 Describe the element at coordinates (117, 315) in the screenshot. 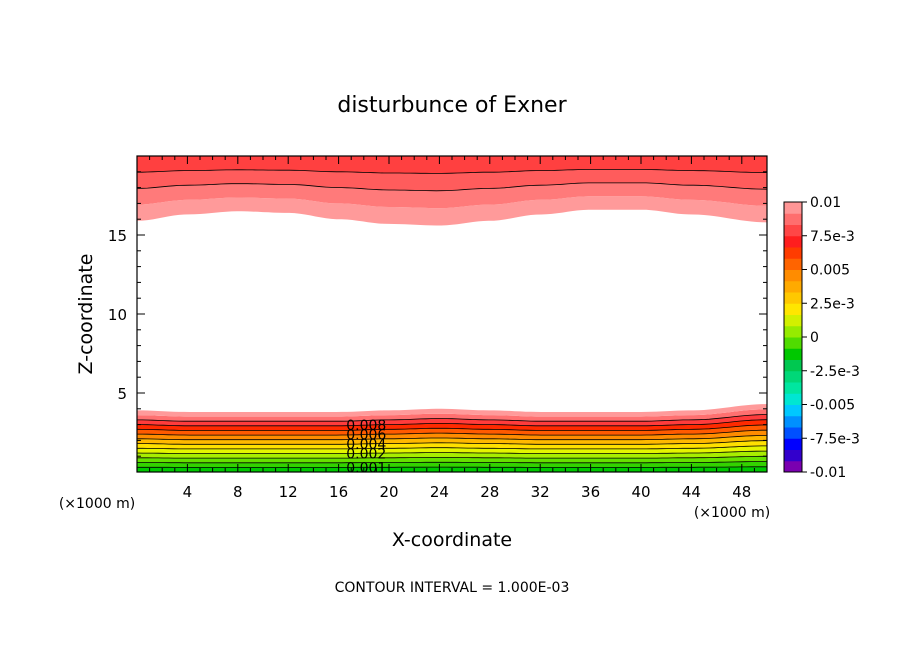

I see `y-tick-label: 10` at that location.